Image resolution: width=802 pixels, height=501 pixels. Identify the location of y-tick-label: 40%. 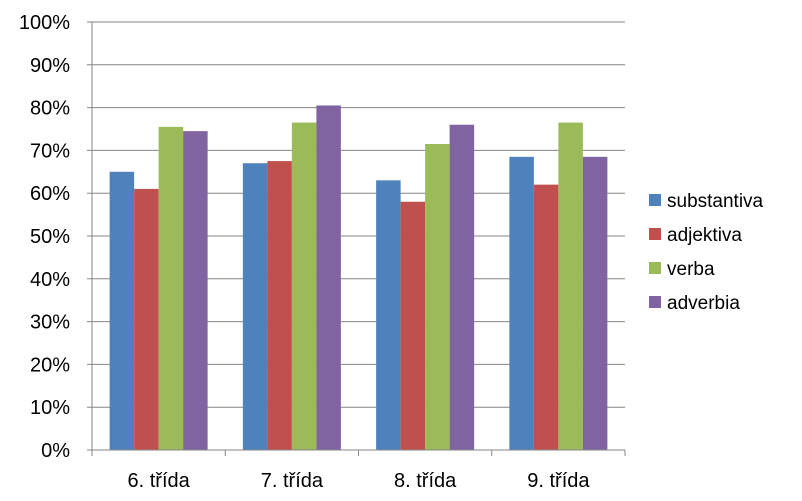
(50, 280).